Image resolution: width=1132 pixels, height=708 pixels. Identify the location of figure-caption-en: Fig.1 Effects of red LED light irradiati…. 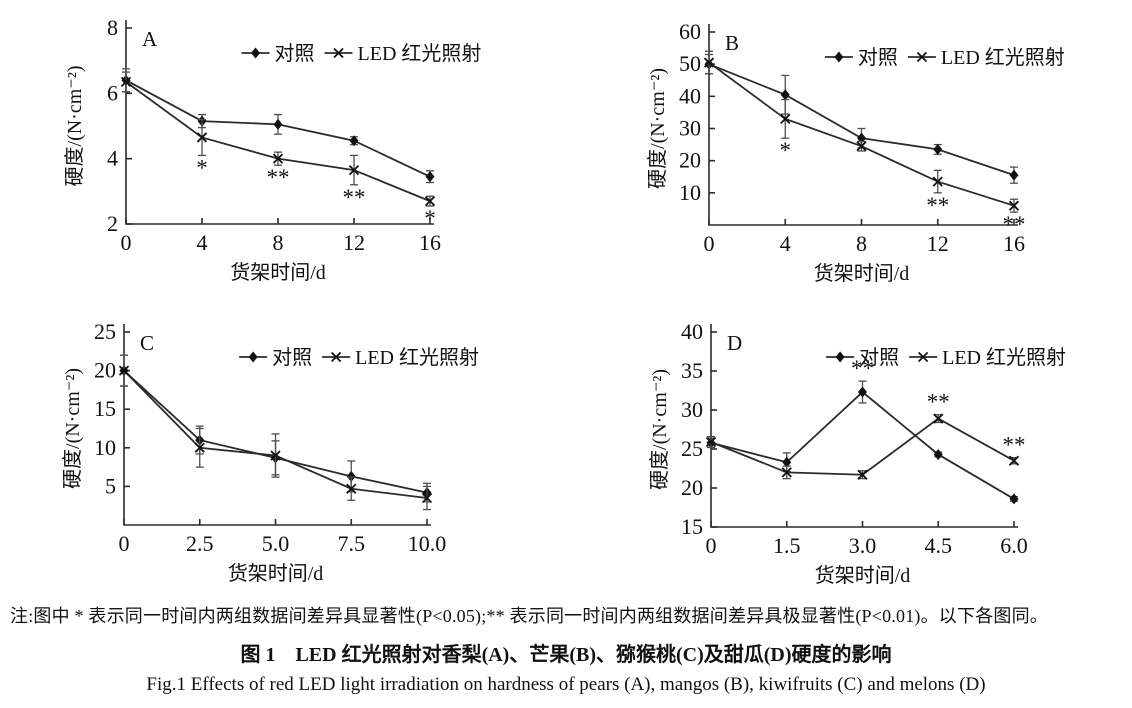
(566, 684).